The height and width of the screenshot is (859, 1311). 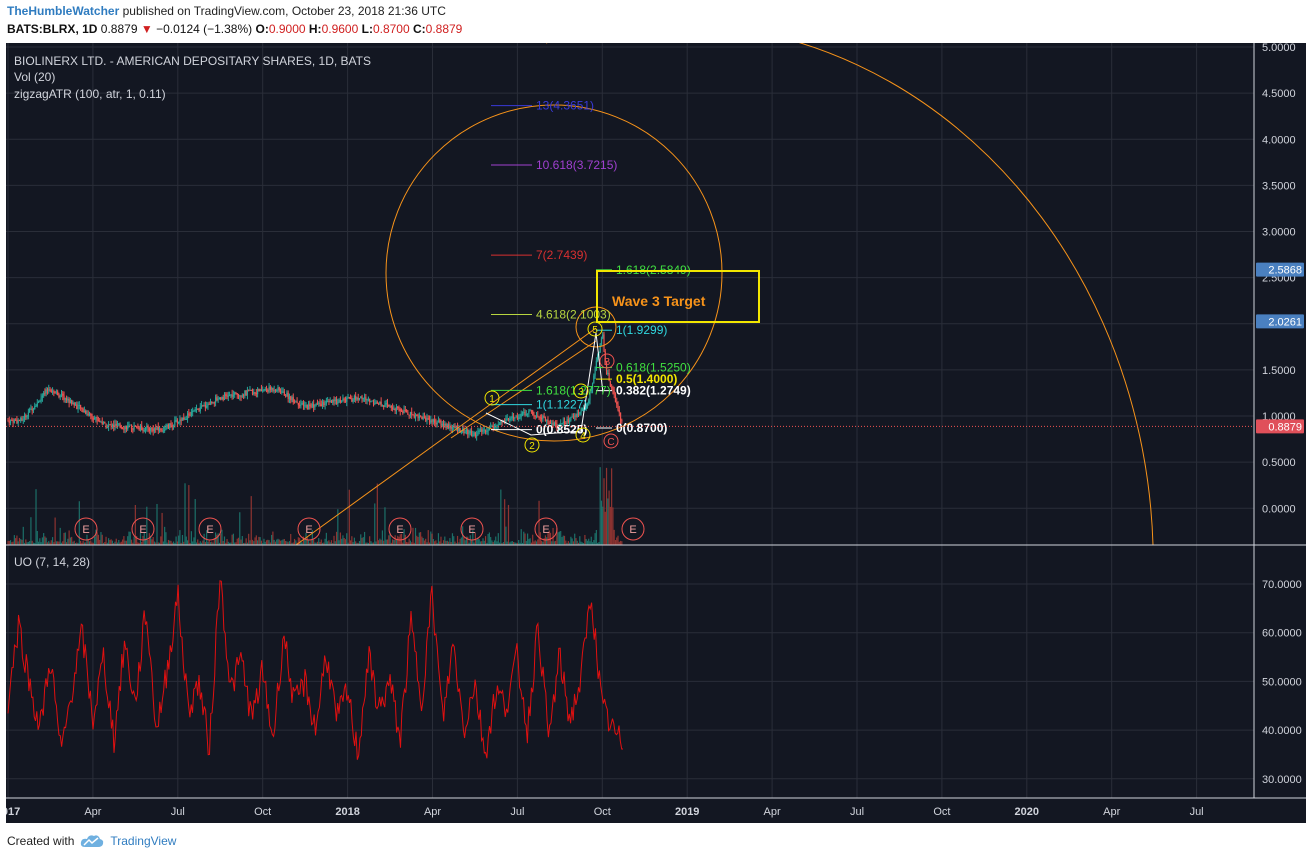 What do you see at coordinates (63, 11) in the screenshot?
I see `author-link: TheHumbleWatcher` at bounding box center [63, 11].